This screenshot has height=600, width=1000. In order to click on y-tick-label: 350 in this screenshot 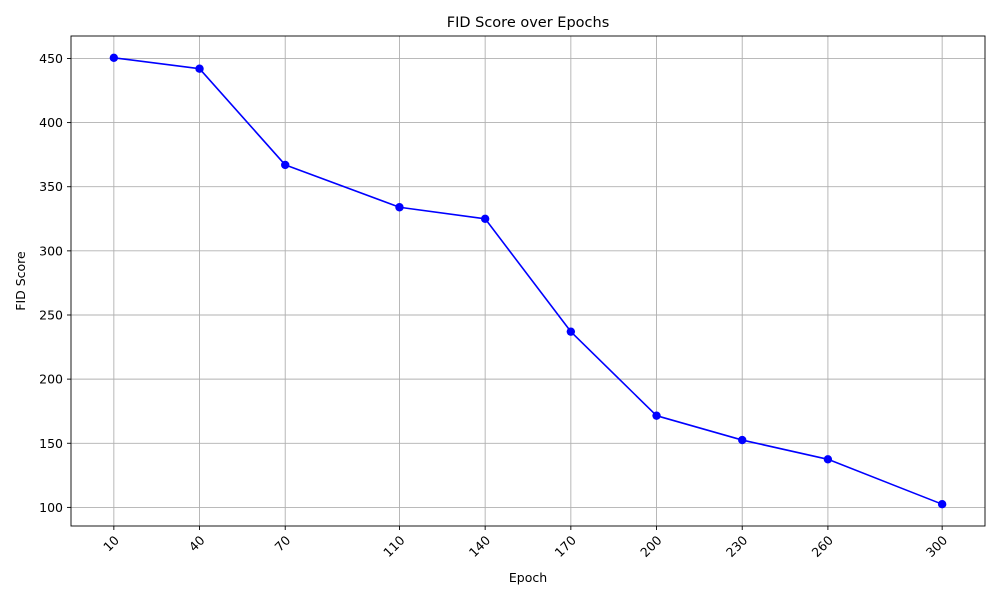, I will do `click(51, 186)`.